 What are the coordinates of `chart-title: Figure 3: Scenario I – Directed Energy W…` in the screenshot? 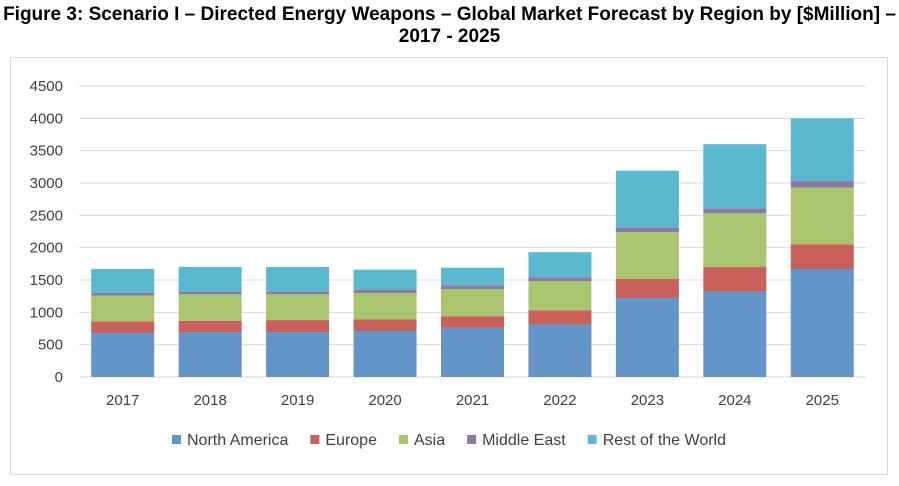 It's located at (449, 25).